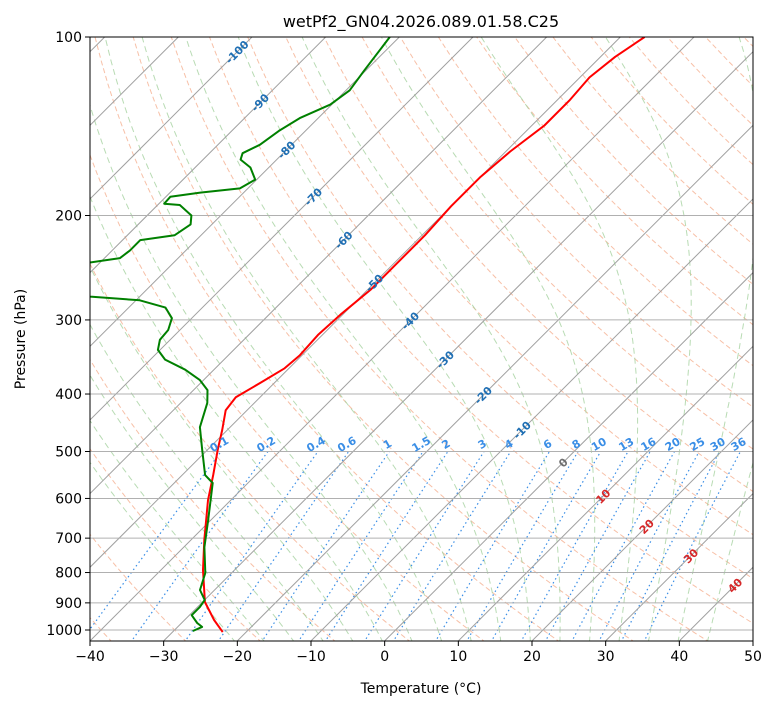 The width and height of the screenshot is (775, 712). I want to click on x-tick-label: 10, so click(458, 657).